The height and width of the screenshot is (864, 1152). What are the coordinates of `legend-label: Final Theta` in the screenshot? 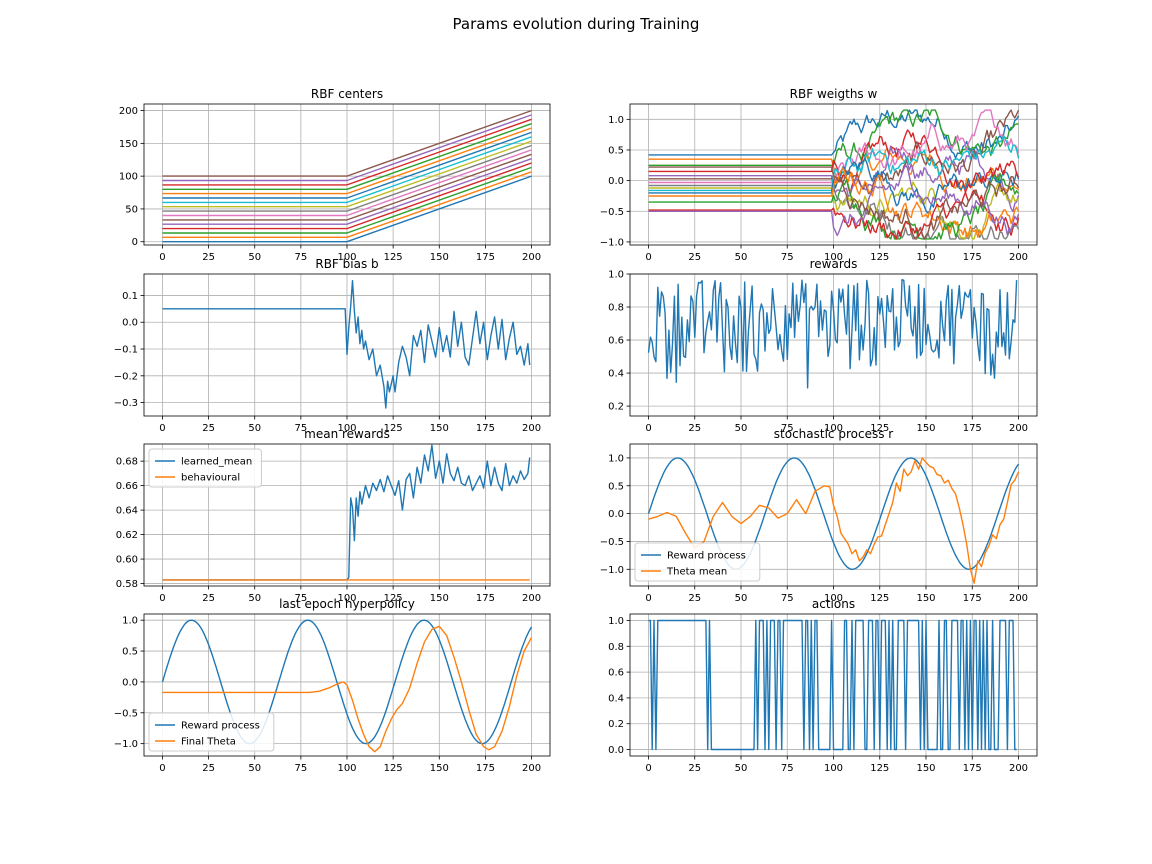 It's located at (208, 742).